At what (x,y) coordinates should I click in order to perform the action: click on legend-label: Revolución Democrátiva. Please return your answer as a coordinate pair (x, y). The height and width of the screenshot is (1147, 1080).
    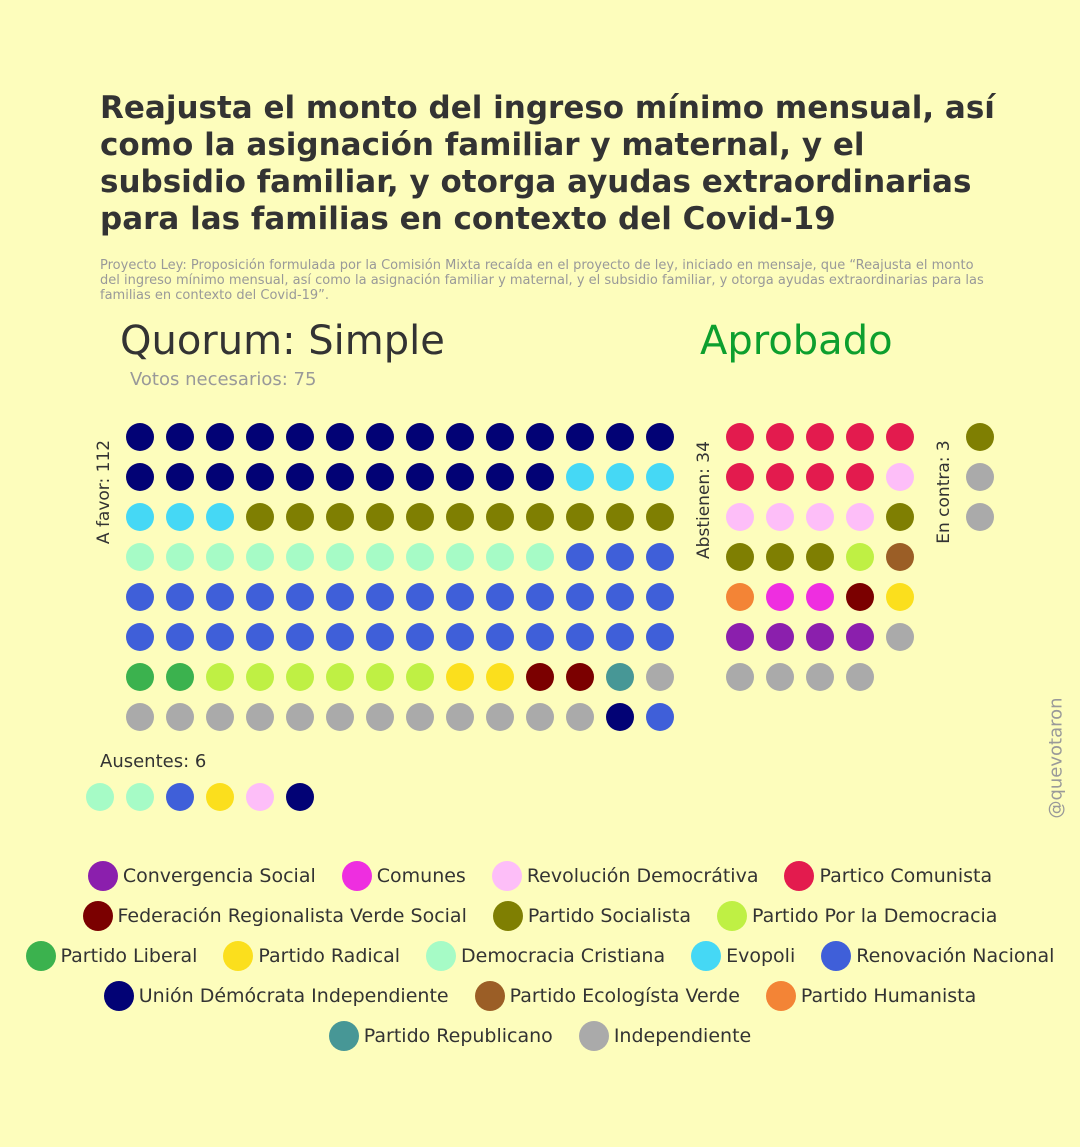
    Looking at the image, I should click on (642, 876).